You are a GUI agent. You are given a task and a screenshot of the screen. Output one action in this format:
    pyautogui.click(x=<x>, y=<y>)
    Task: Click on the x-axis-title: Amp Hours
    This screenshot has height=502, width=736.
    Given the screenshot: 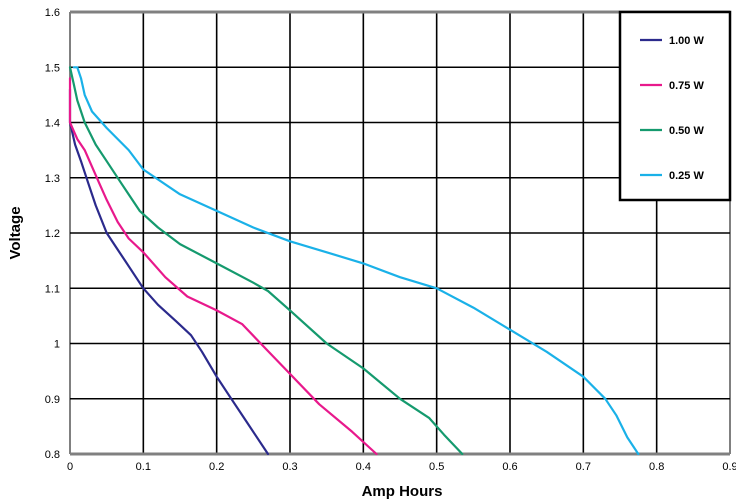 What is the action you would take?
    pyautogui.click(x=402, y=491)
    